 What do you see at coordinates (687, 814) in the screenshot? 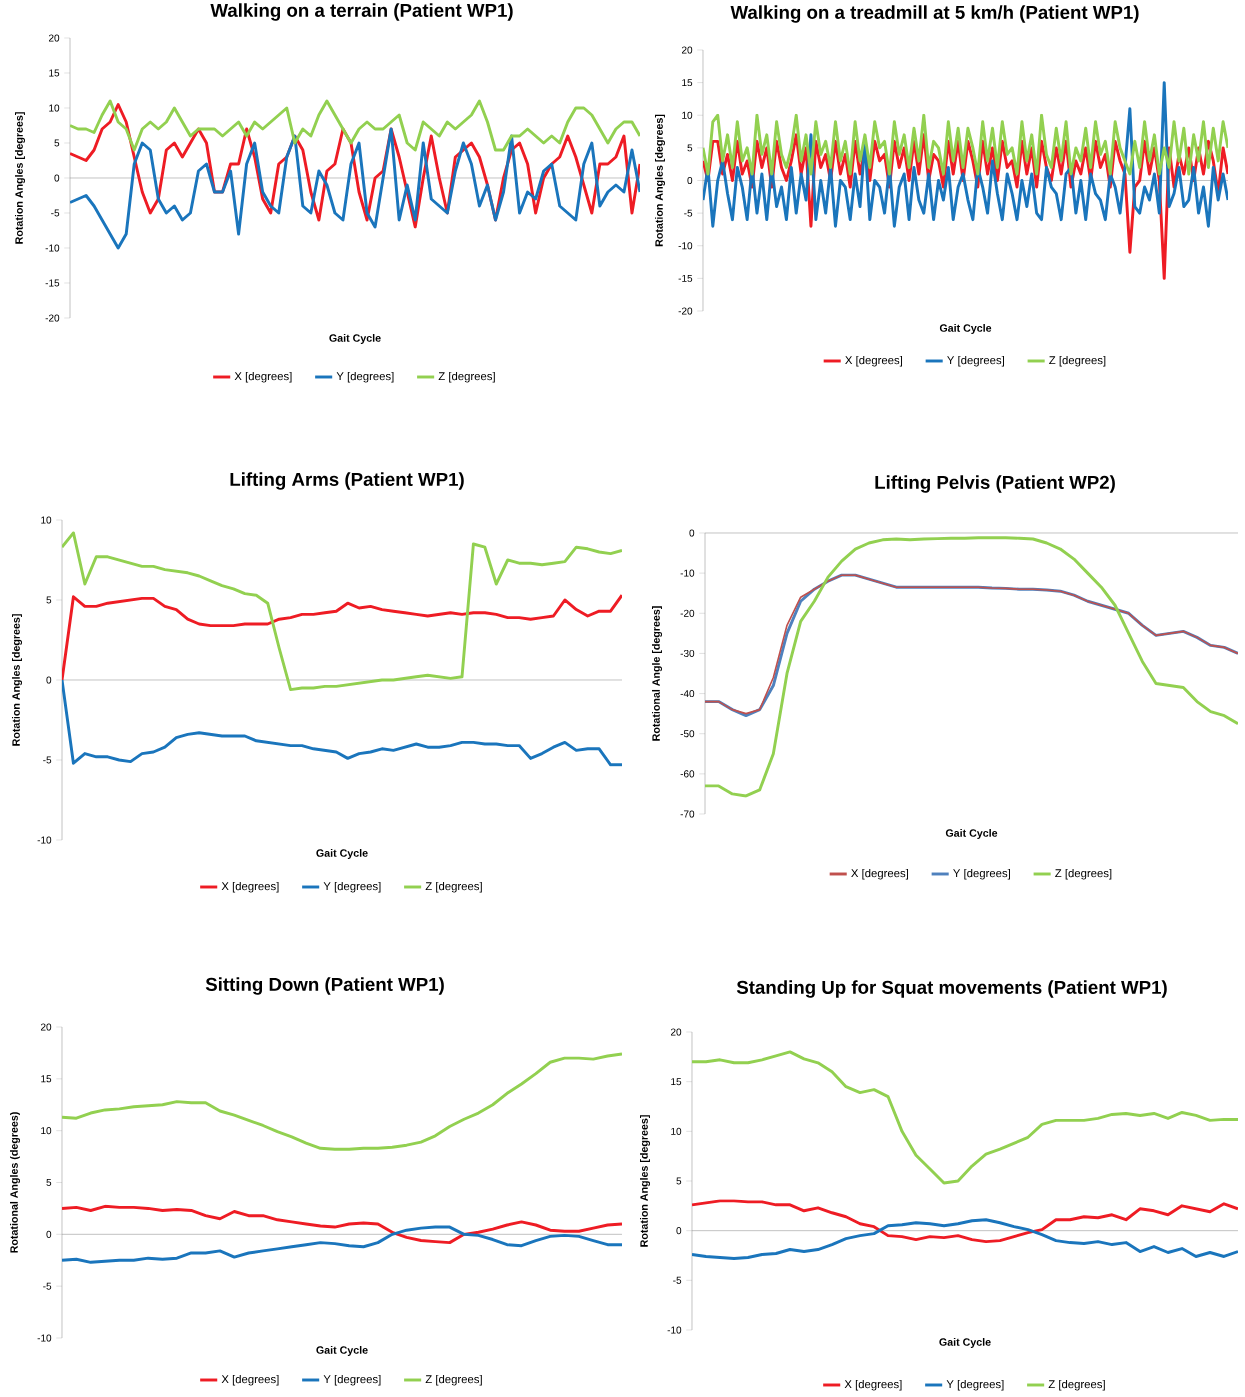
I see `y-tick-label: -70` at bounding box center [687, 814].